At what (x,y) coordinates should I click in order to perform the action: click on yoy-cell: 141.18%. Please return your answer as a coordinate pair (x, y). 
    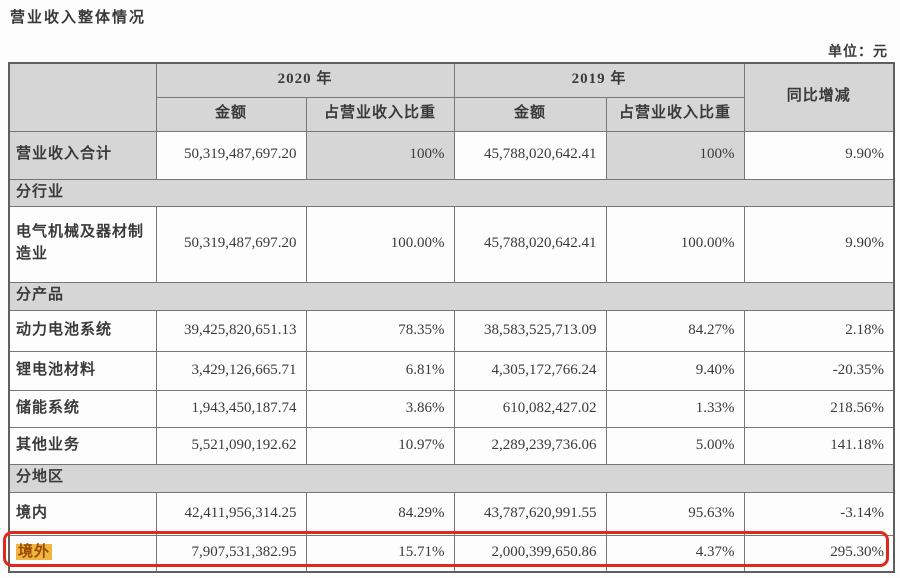
    Looking at the image, I should click on (819, 445).